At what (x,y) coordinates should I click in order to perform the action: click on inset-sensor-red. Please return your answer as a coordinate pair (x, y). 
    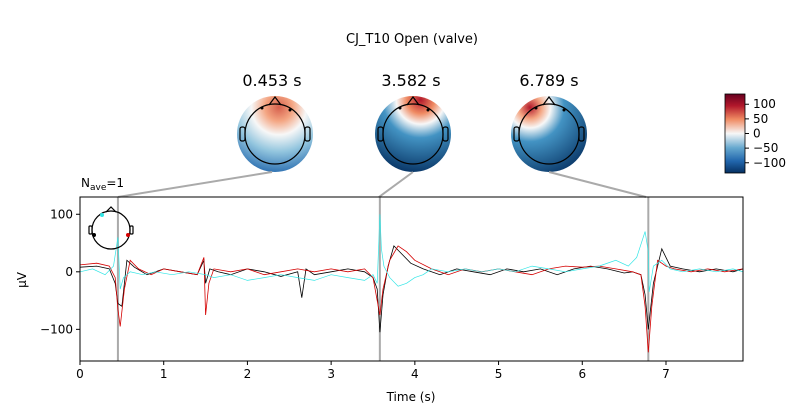
    Looking at the image, I should click on (128, 235).